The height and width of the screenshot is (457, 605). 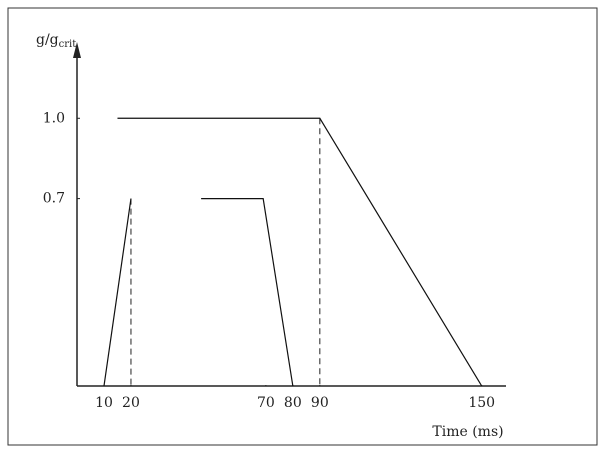 What do you see at coordinates (47, 40) in the screenshot?
I see `y-label-main: g/g` at bounding box center [47, 40].